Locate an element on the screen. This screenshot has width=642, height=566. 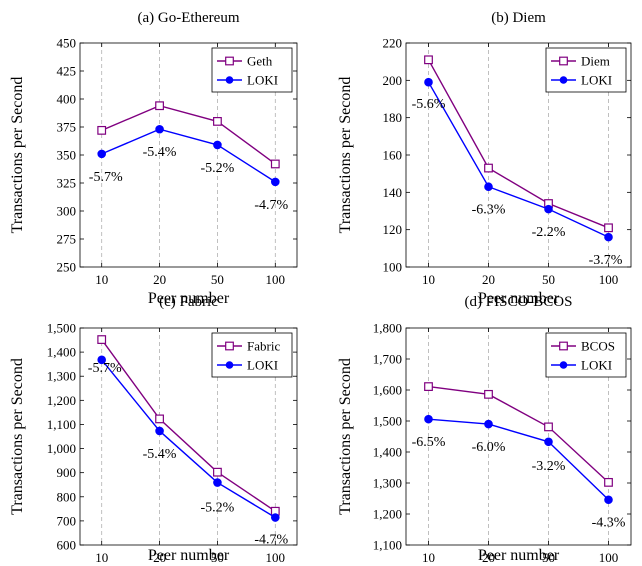
y-tick-label: 600 is located at coordinates (67, 545).